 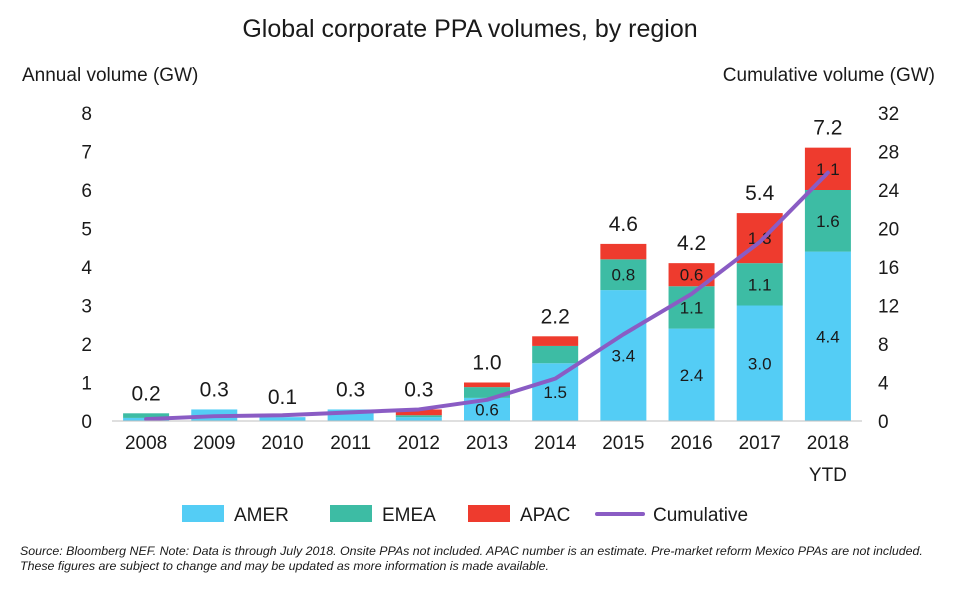 What do you see at coordinates (883, 384) in the screenshot?
I see `y2-tick-label: 4` at bounding box center [883, 384].